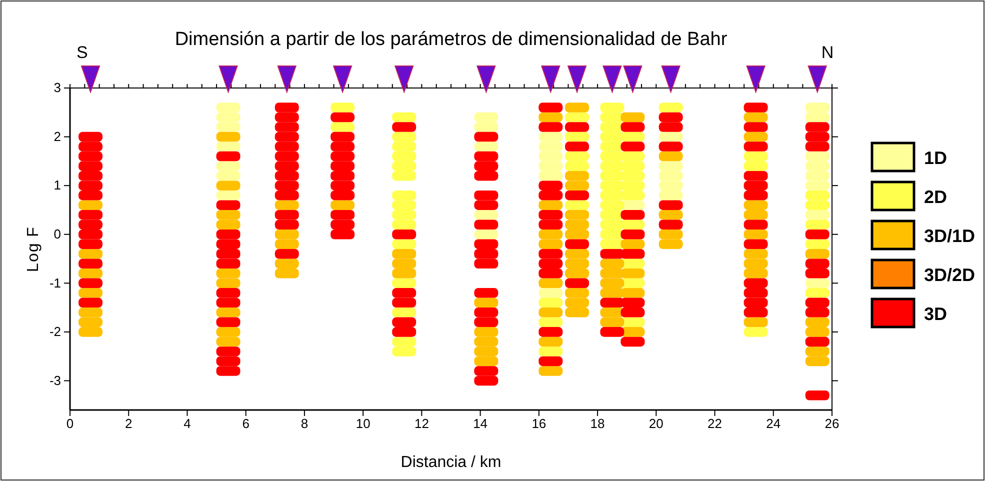 This screenshot has height=481, width=985. Describe the element at coordinates (128, 424) in the screenshot. I see `x-tick-label: 2` at that location.